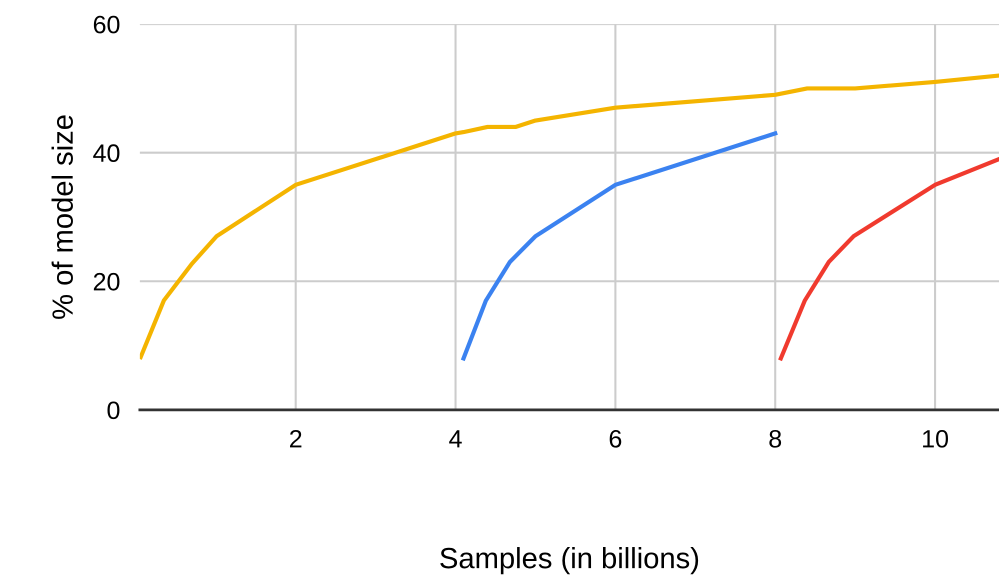  Describe the element at coordinates (107, 281) in the screenshot. I see `y-tick-label: 20` at that location.